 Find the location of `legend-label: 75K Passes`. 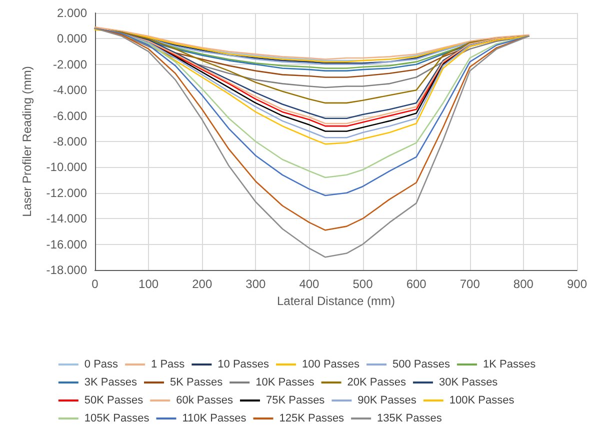

legend-label: 75K Passes is located at coordinates (296, 400).